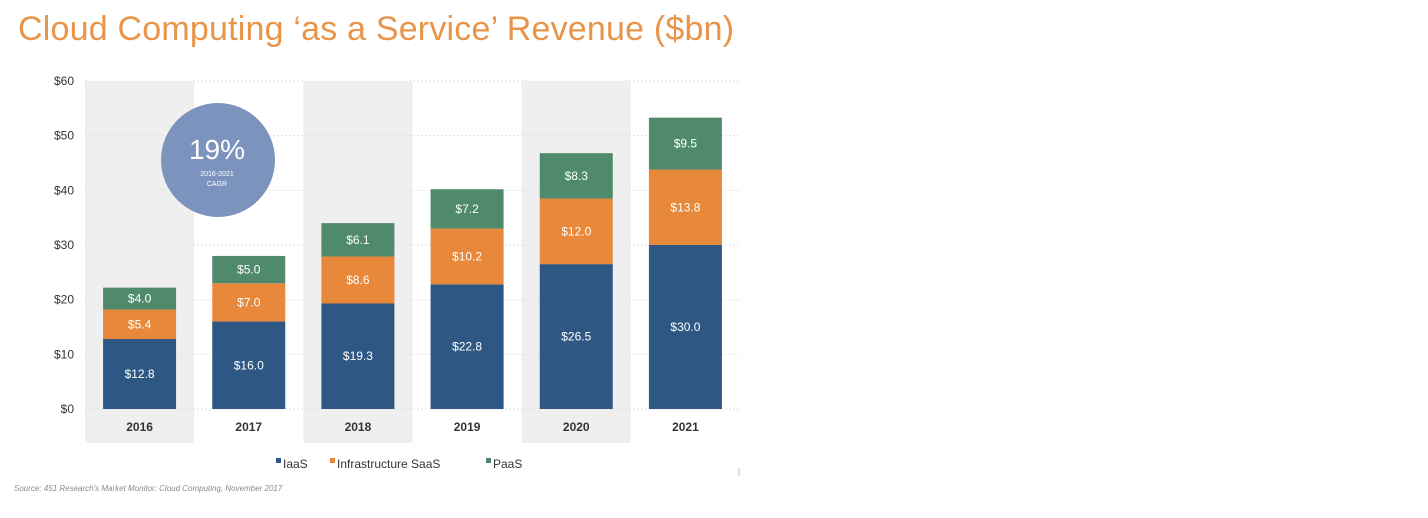 This screenshot has width=1428, height=518. What do you see at coordinates (248, 427) in the screenshot?
I see `x-tick-label: 2017` at bounding box center [248, 427].